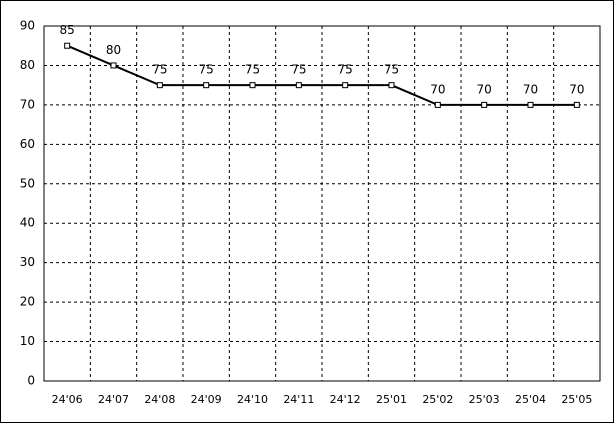  Describe the element at coordinates (530, 399) in the screenshot. I see `x-tick-label: 25'04` at that location.